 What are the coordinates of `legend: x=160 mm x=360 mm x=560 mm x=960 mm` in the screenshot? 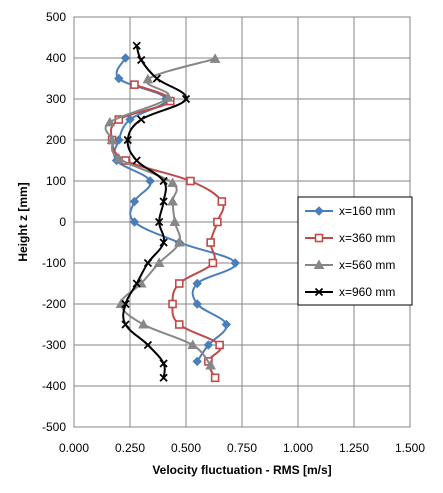 It's located at (355, 251).